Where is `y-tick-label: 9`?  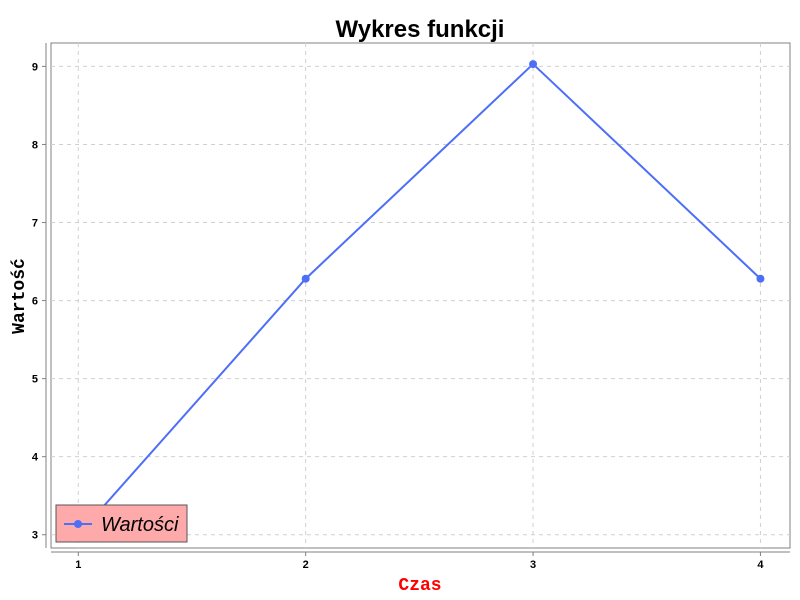 y-tick-label: 9 is located at coordinates (35, 67).